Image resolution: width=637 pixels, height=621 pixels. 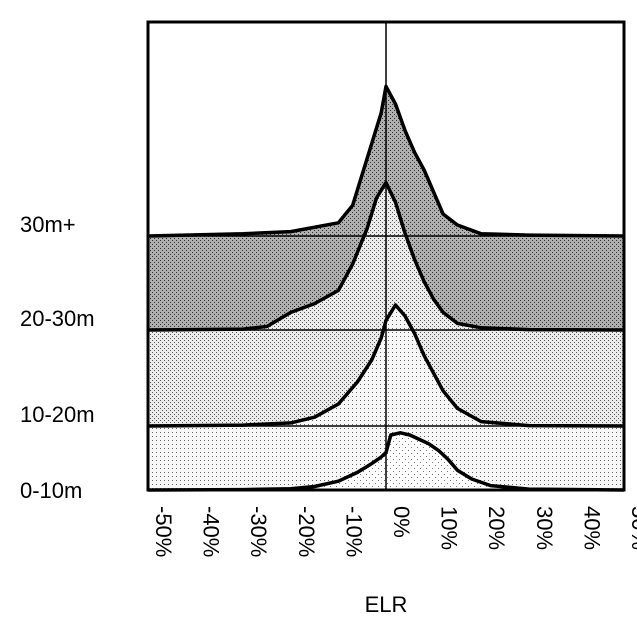 I want to click on x-axis-title: ELR, so click(x=386, y=604).